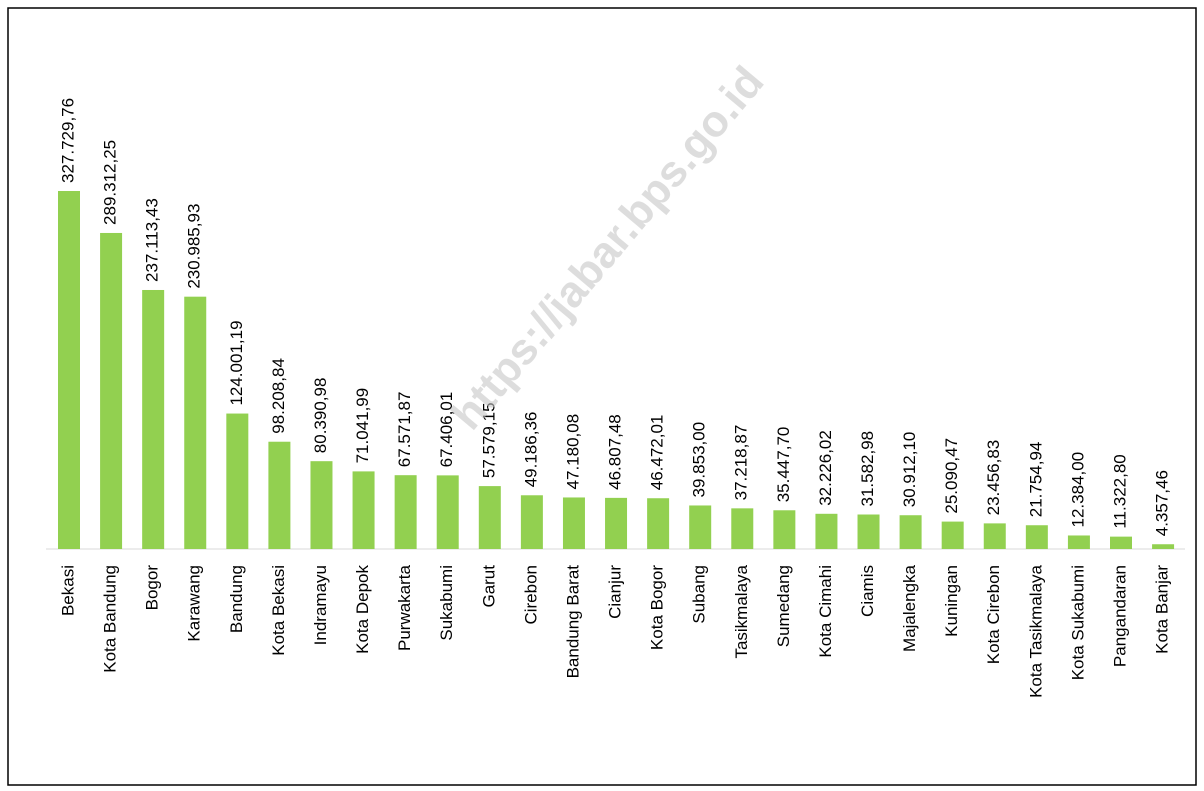 This screenshot has height=791, width=1204. I want to click on x-tick-label: Subang, so click(699, 594).